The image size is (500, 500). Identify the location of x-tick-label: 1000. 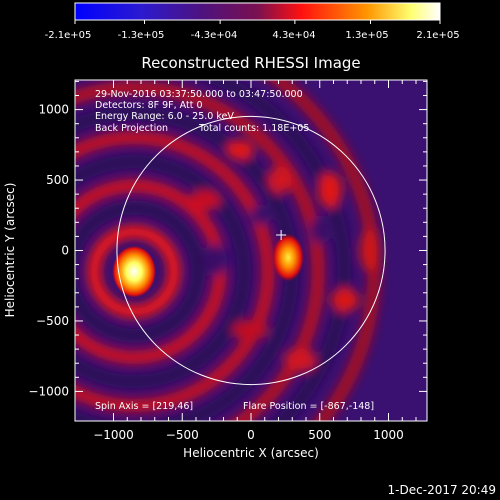
(388, 435).